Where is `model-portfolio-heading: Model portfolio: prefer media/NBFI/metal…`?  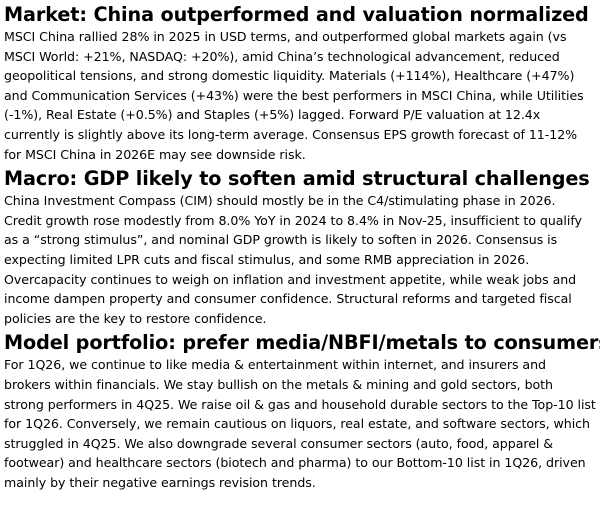 model-portfolio-heading: Model portfolio: prefer media/NBFI/metal… is located at coordinates (302, 343).